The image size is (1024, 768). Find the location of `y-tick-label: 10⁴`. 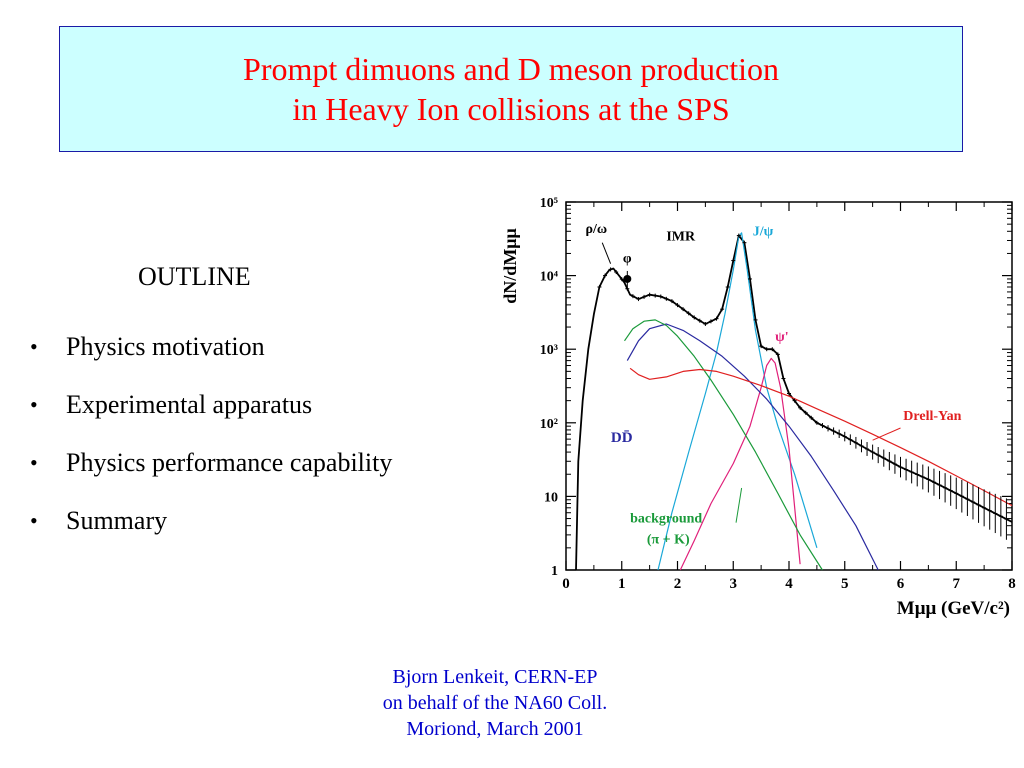

y-tick-label: 10⁴ is located at coordinates (549, 277).